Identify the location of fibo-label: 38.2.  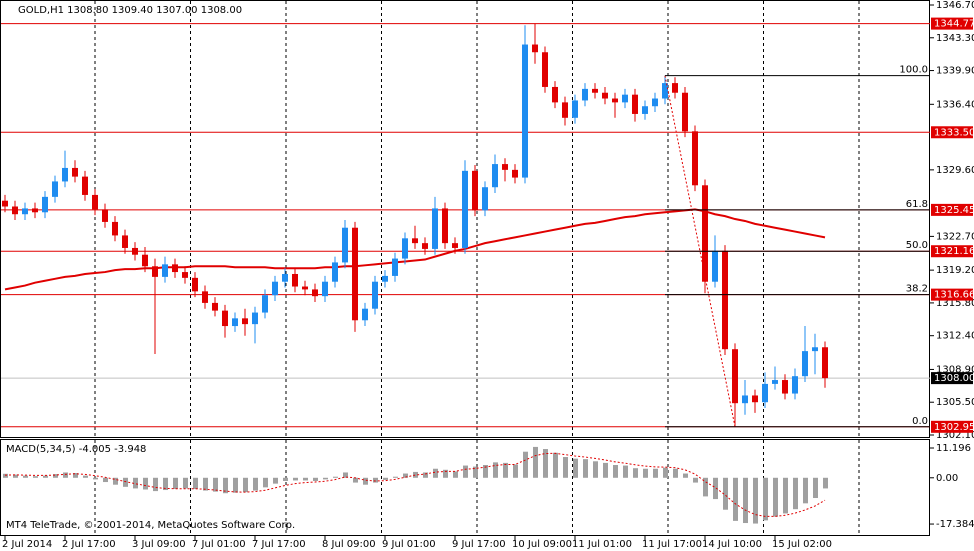
(917, 289).